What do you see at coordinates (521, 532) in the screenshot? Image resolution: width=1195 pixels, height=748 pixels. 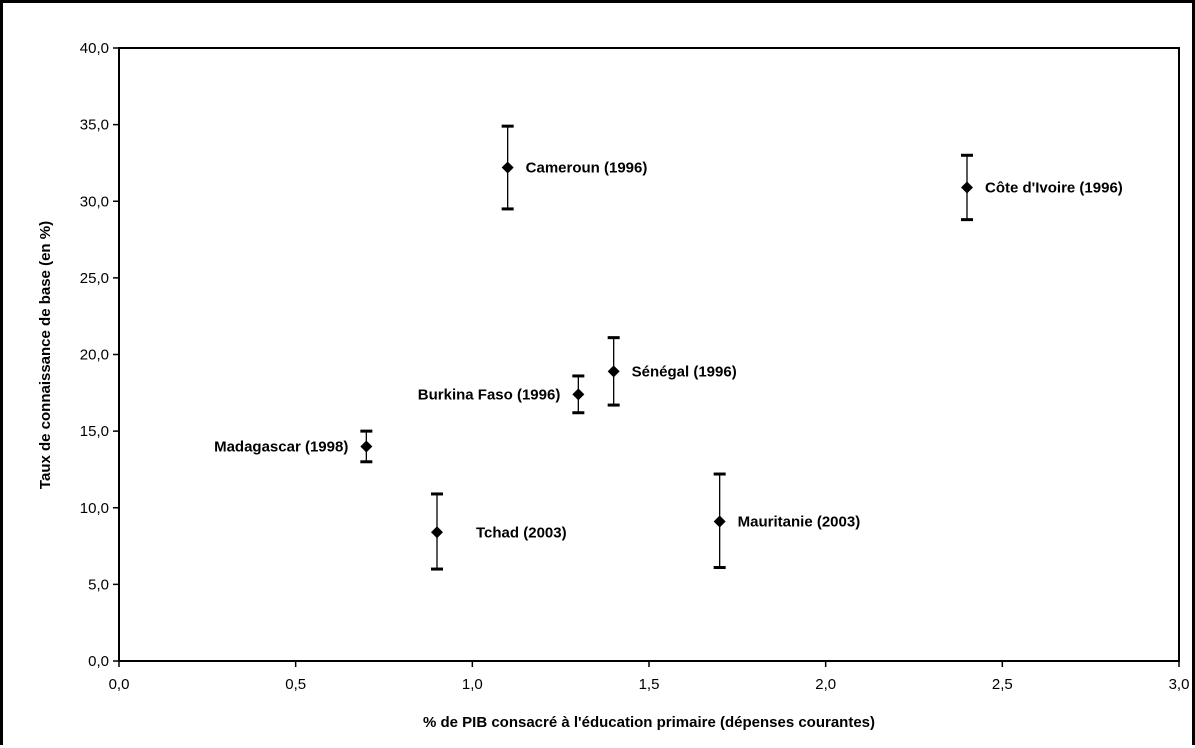 I see `data-point-label: Tchad (2003)` at bounding box center [521, 532].